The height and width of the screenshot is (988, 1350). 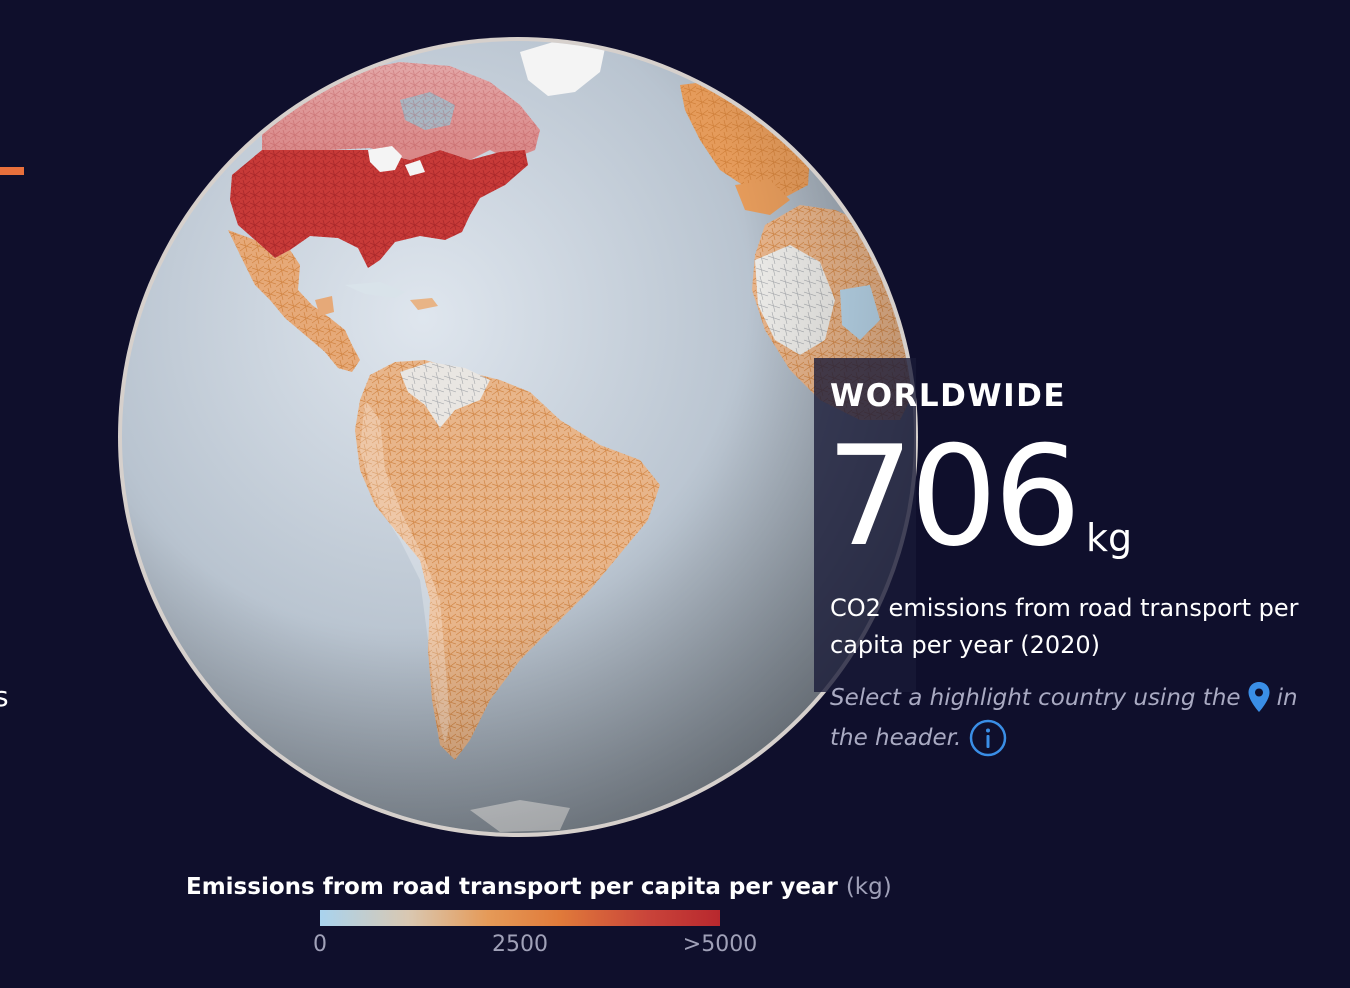 I want to click on clipped-side-text: s, so click(x=4, y=696).